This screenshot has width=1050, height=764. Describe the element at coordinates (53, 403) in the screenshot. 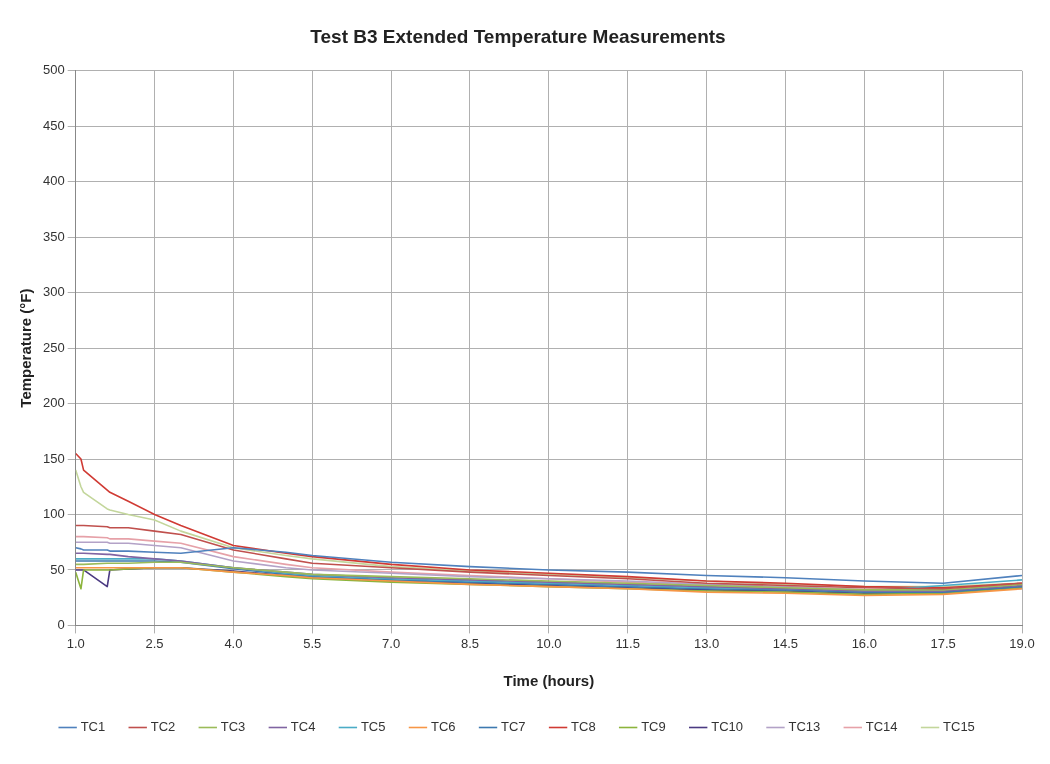

I see `y-tick-label: 200` at that location.